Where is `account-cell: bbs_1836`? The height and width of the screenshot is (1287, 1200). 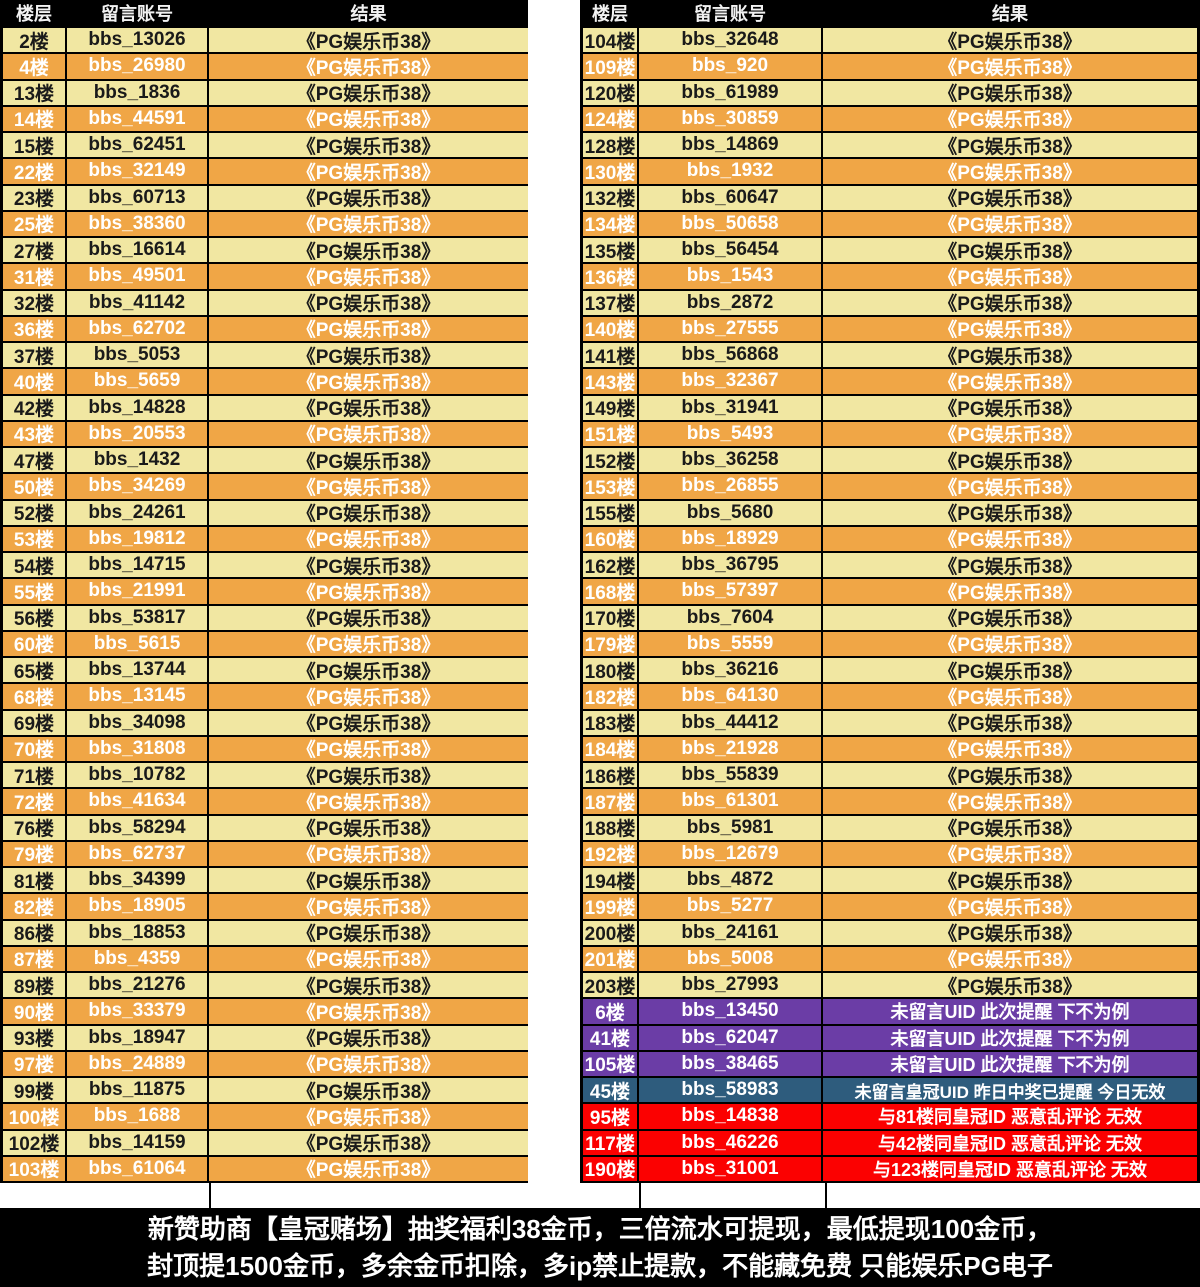 account-cell: bbs_1836 is located at coordinates (138, 92).